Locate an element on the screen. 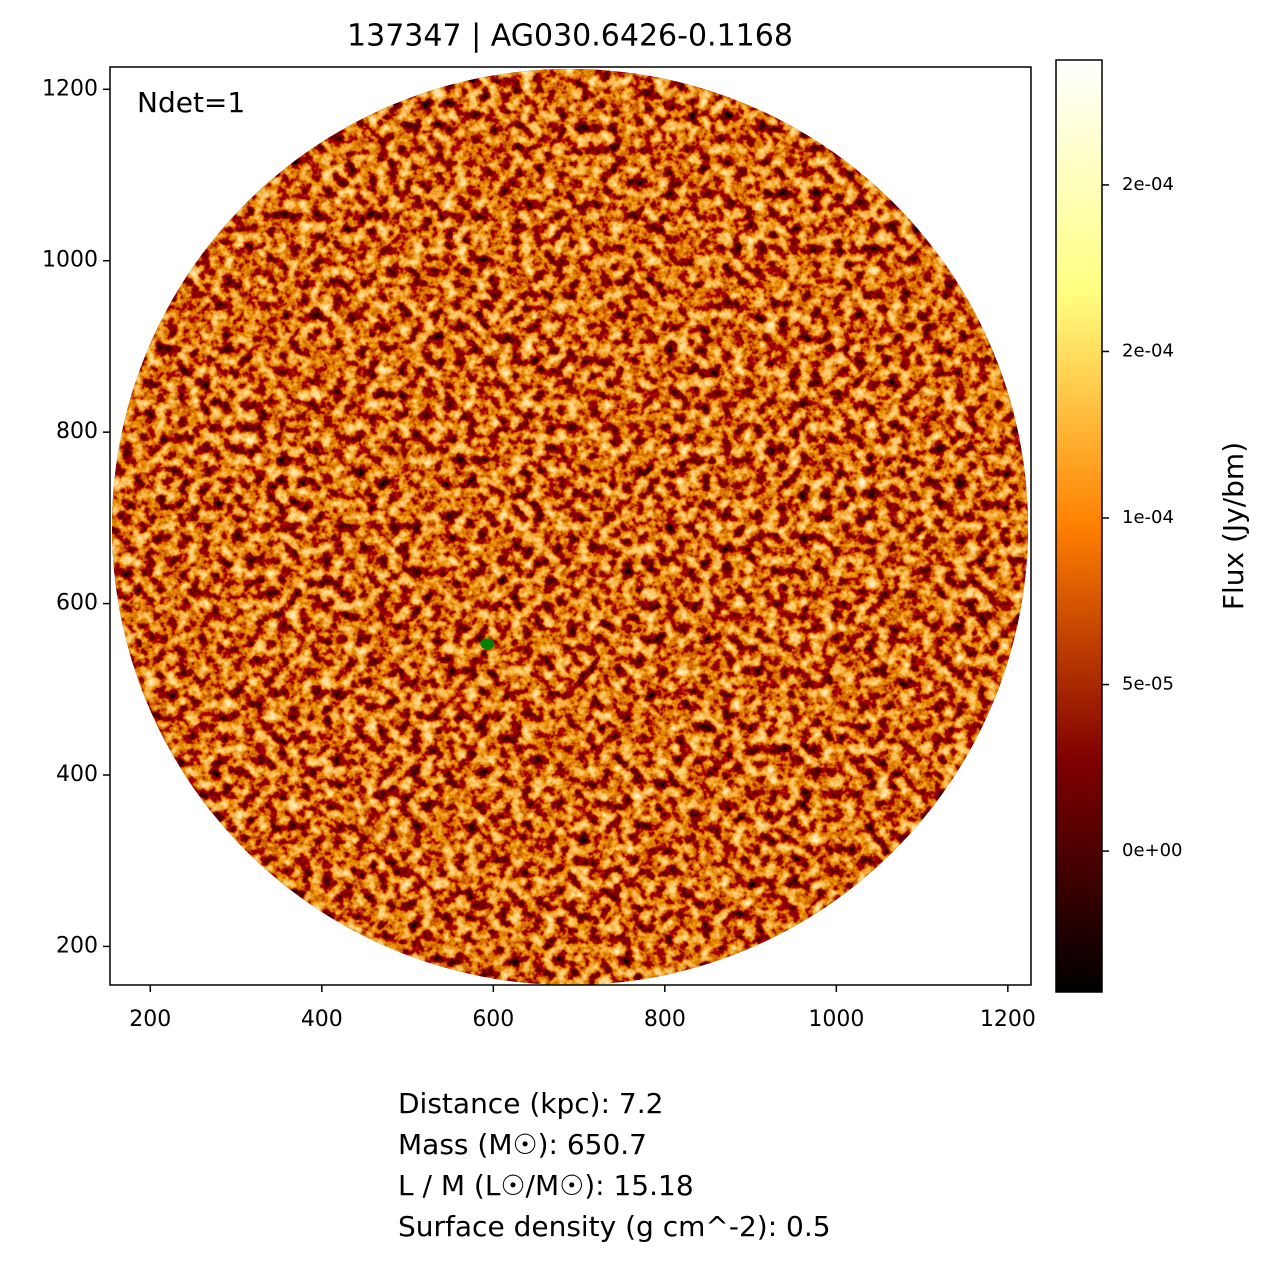  info-line: Distance (kpc): 7.2 is located at coordinates (530, 1103).